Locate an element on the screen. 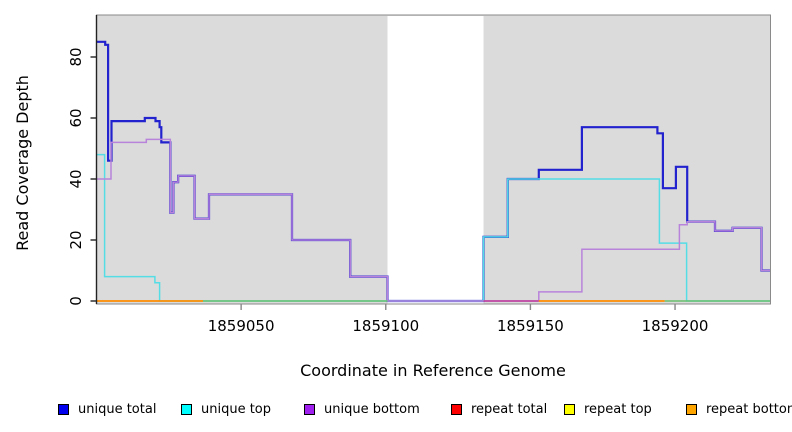 The width and height of the screenshot is (792, 432). legend-label: unique bottom is located at coordinates (372, 409).